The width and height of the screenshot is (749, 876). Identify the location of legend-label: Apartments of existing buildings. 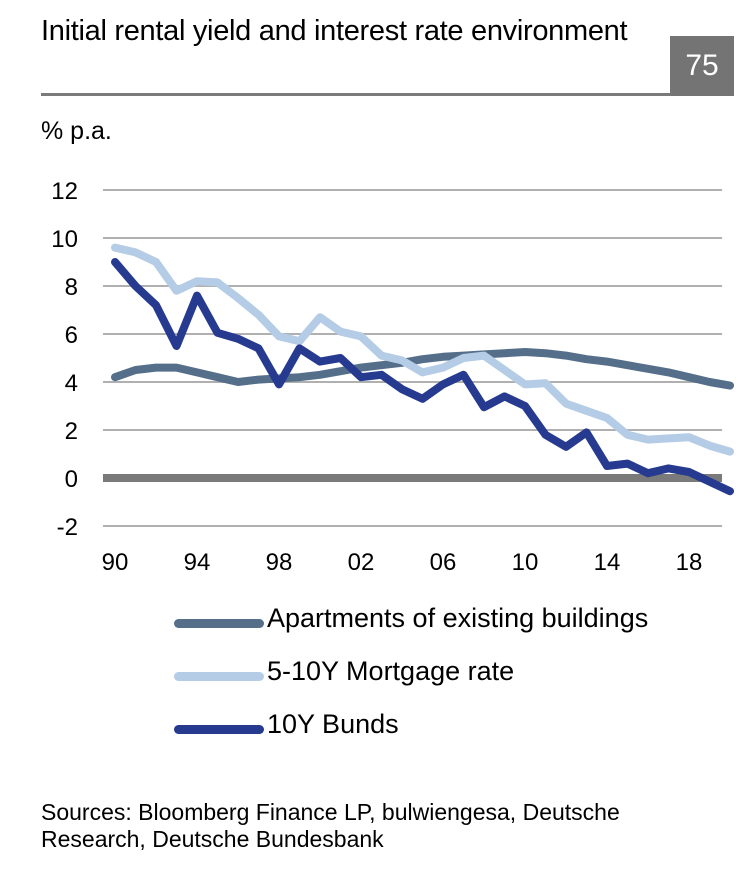
(458, 618).